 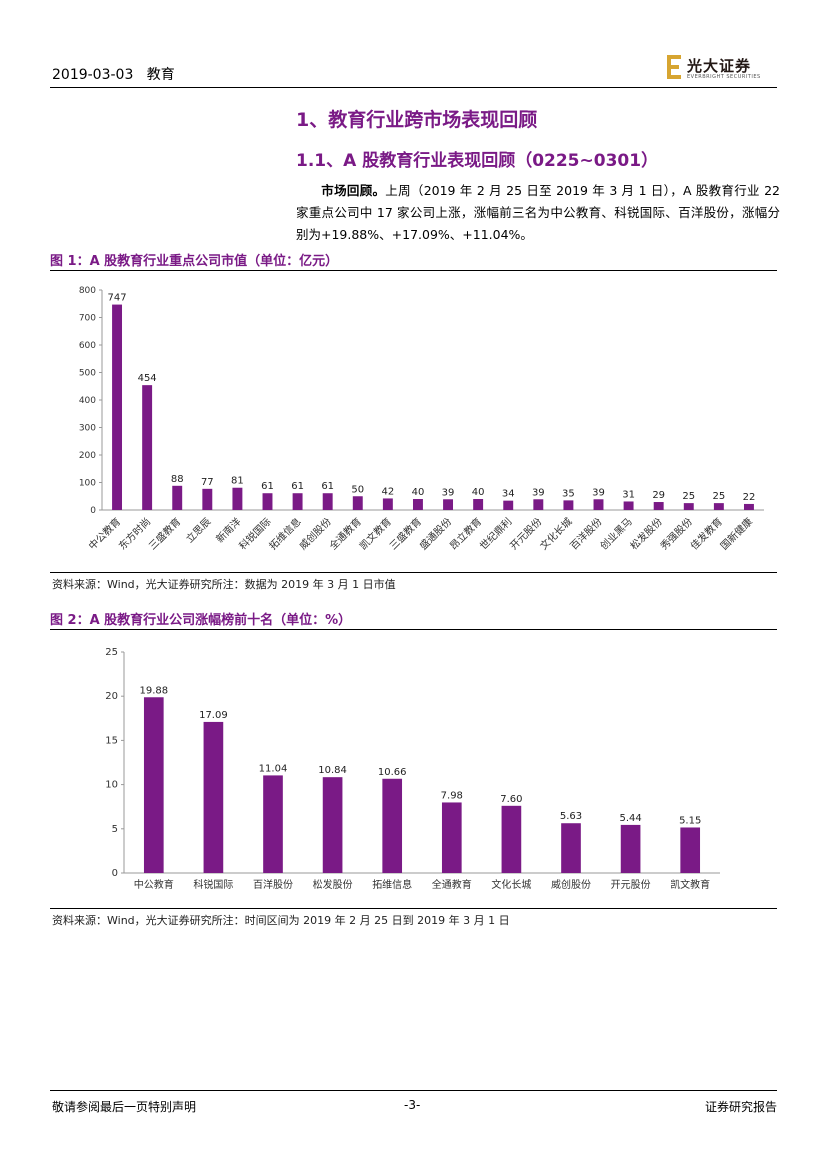 I want to click on category-label: 世纪鼎利, so click(x=496, y=534).